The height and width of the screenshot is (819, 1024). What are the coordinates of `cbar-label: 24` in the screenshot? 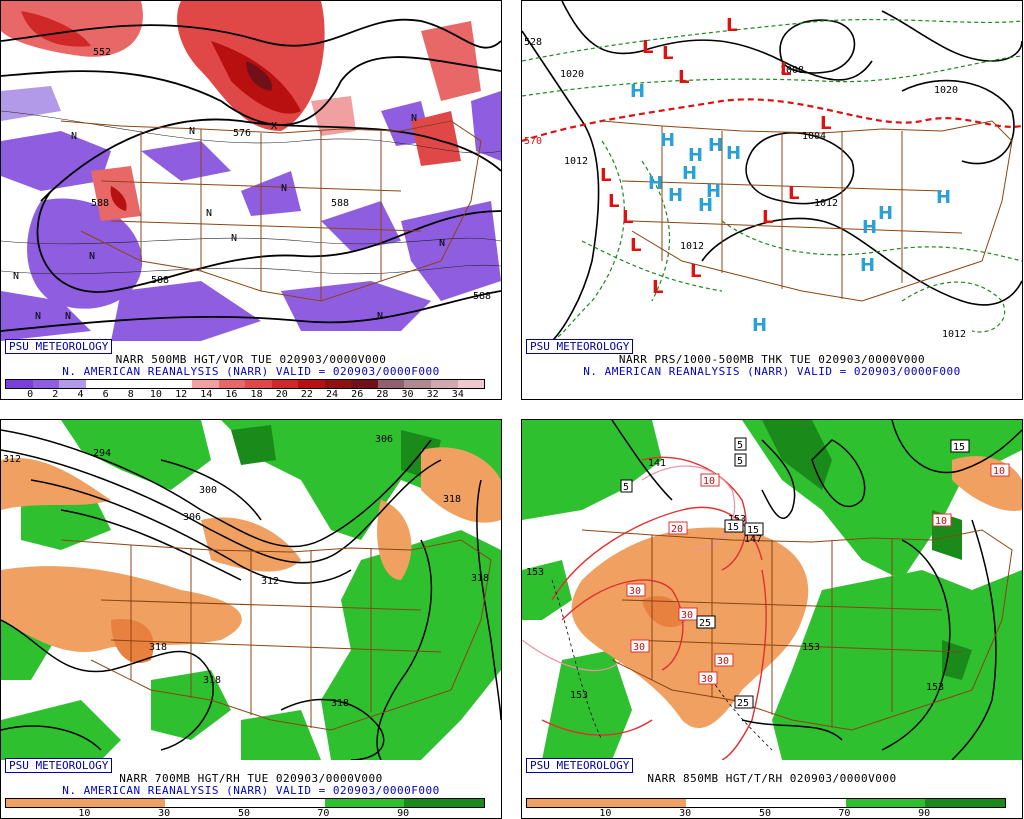 It's located at (332, 394).